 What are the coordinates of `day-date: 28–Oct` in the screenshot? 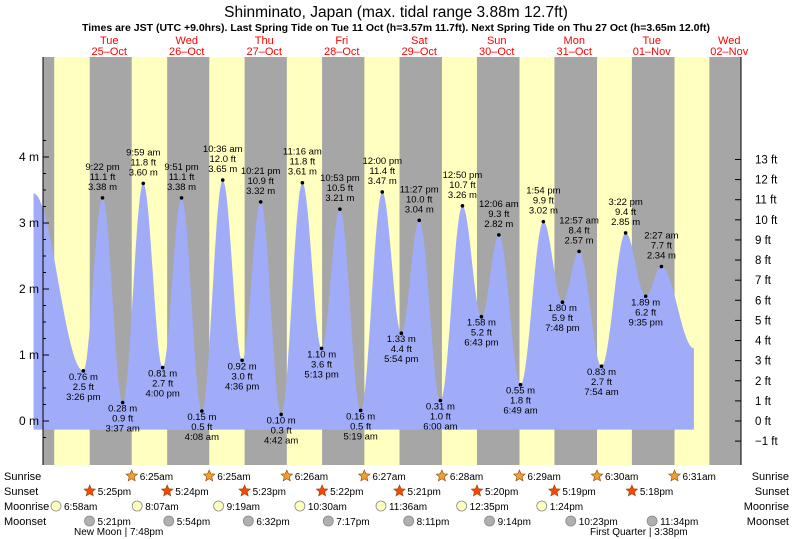 It's located at (341, 52).